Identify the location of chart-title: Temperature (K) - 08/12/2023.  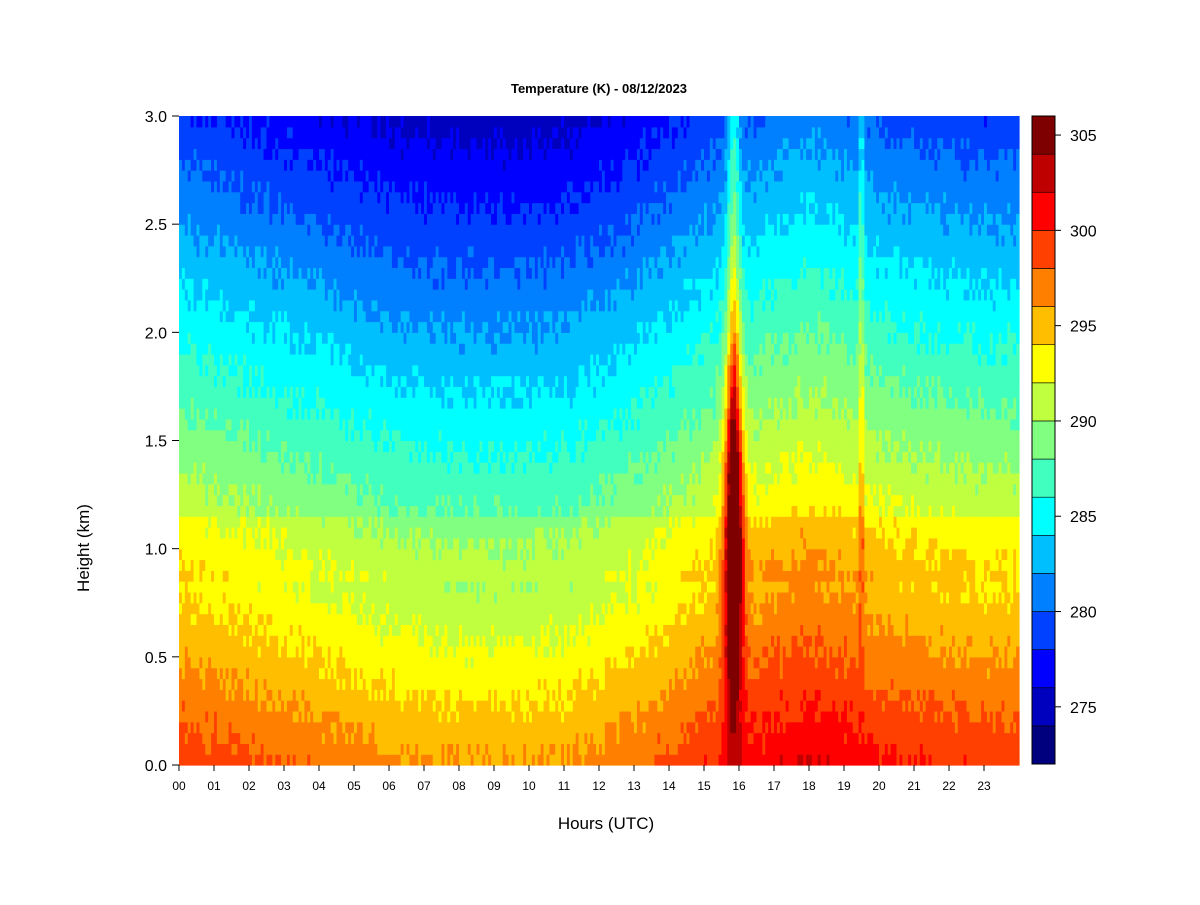
(599, 88).